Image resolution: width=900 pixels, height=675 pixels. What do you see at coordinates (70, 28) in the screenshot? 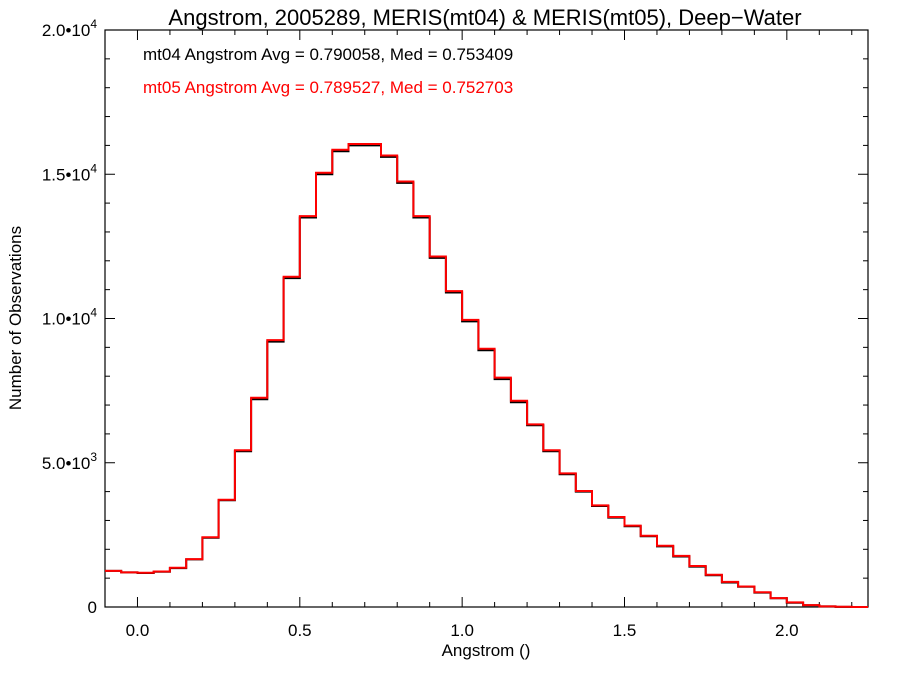
I see `y-tick-label: 2.0•104` at bounding box center [70, 28].